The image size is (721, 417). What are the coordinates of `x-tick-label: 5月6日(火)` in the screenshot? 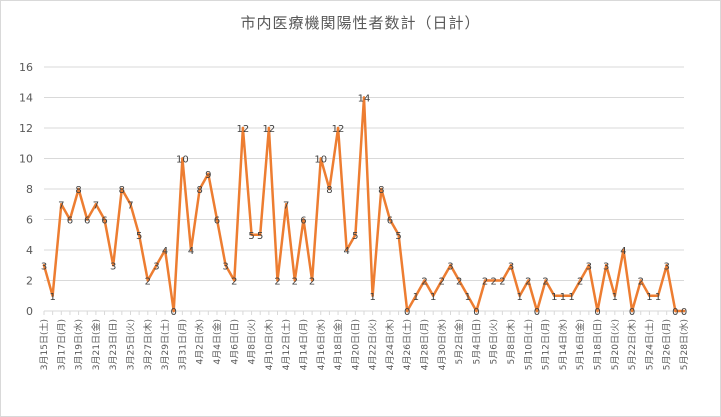 It's located at (494, 341).